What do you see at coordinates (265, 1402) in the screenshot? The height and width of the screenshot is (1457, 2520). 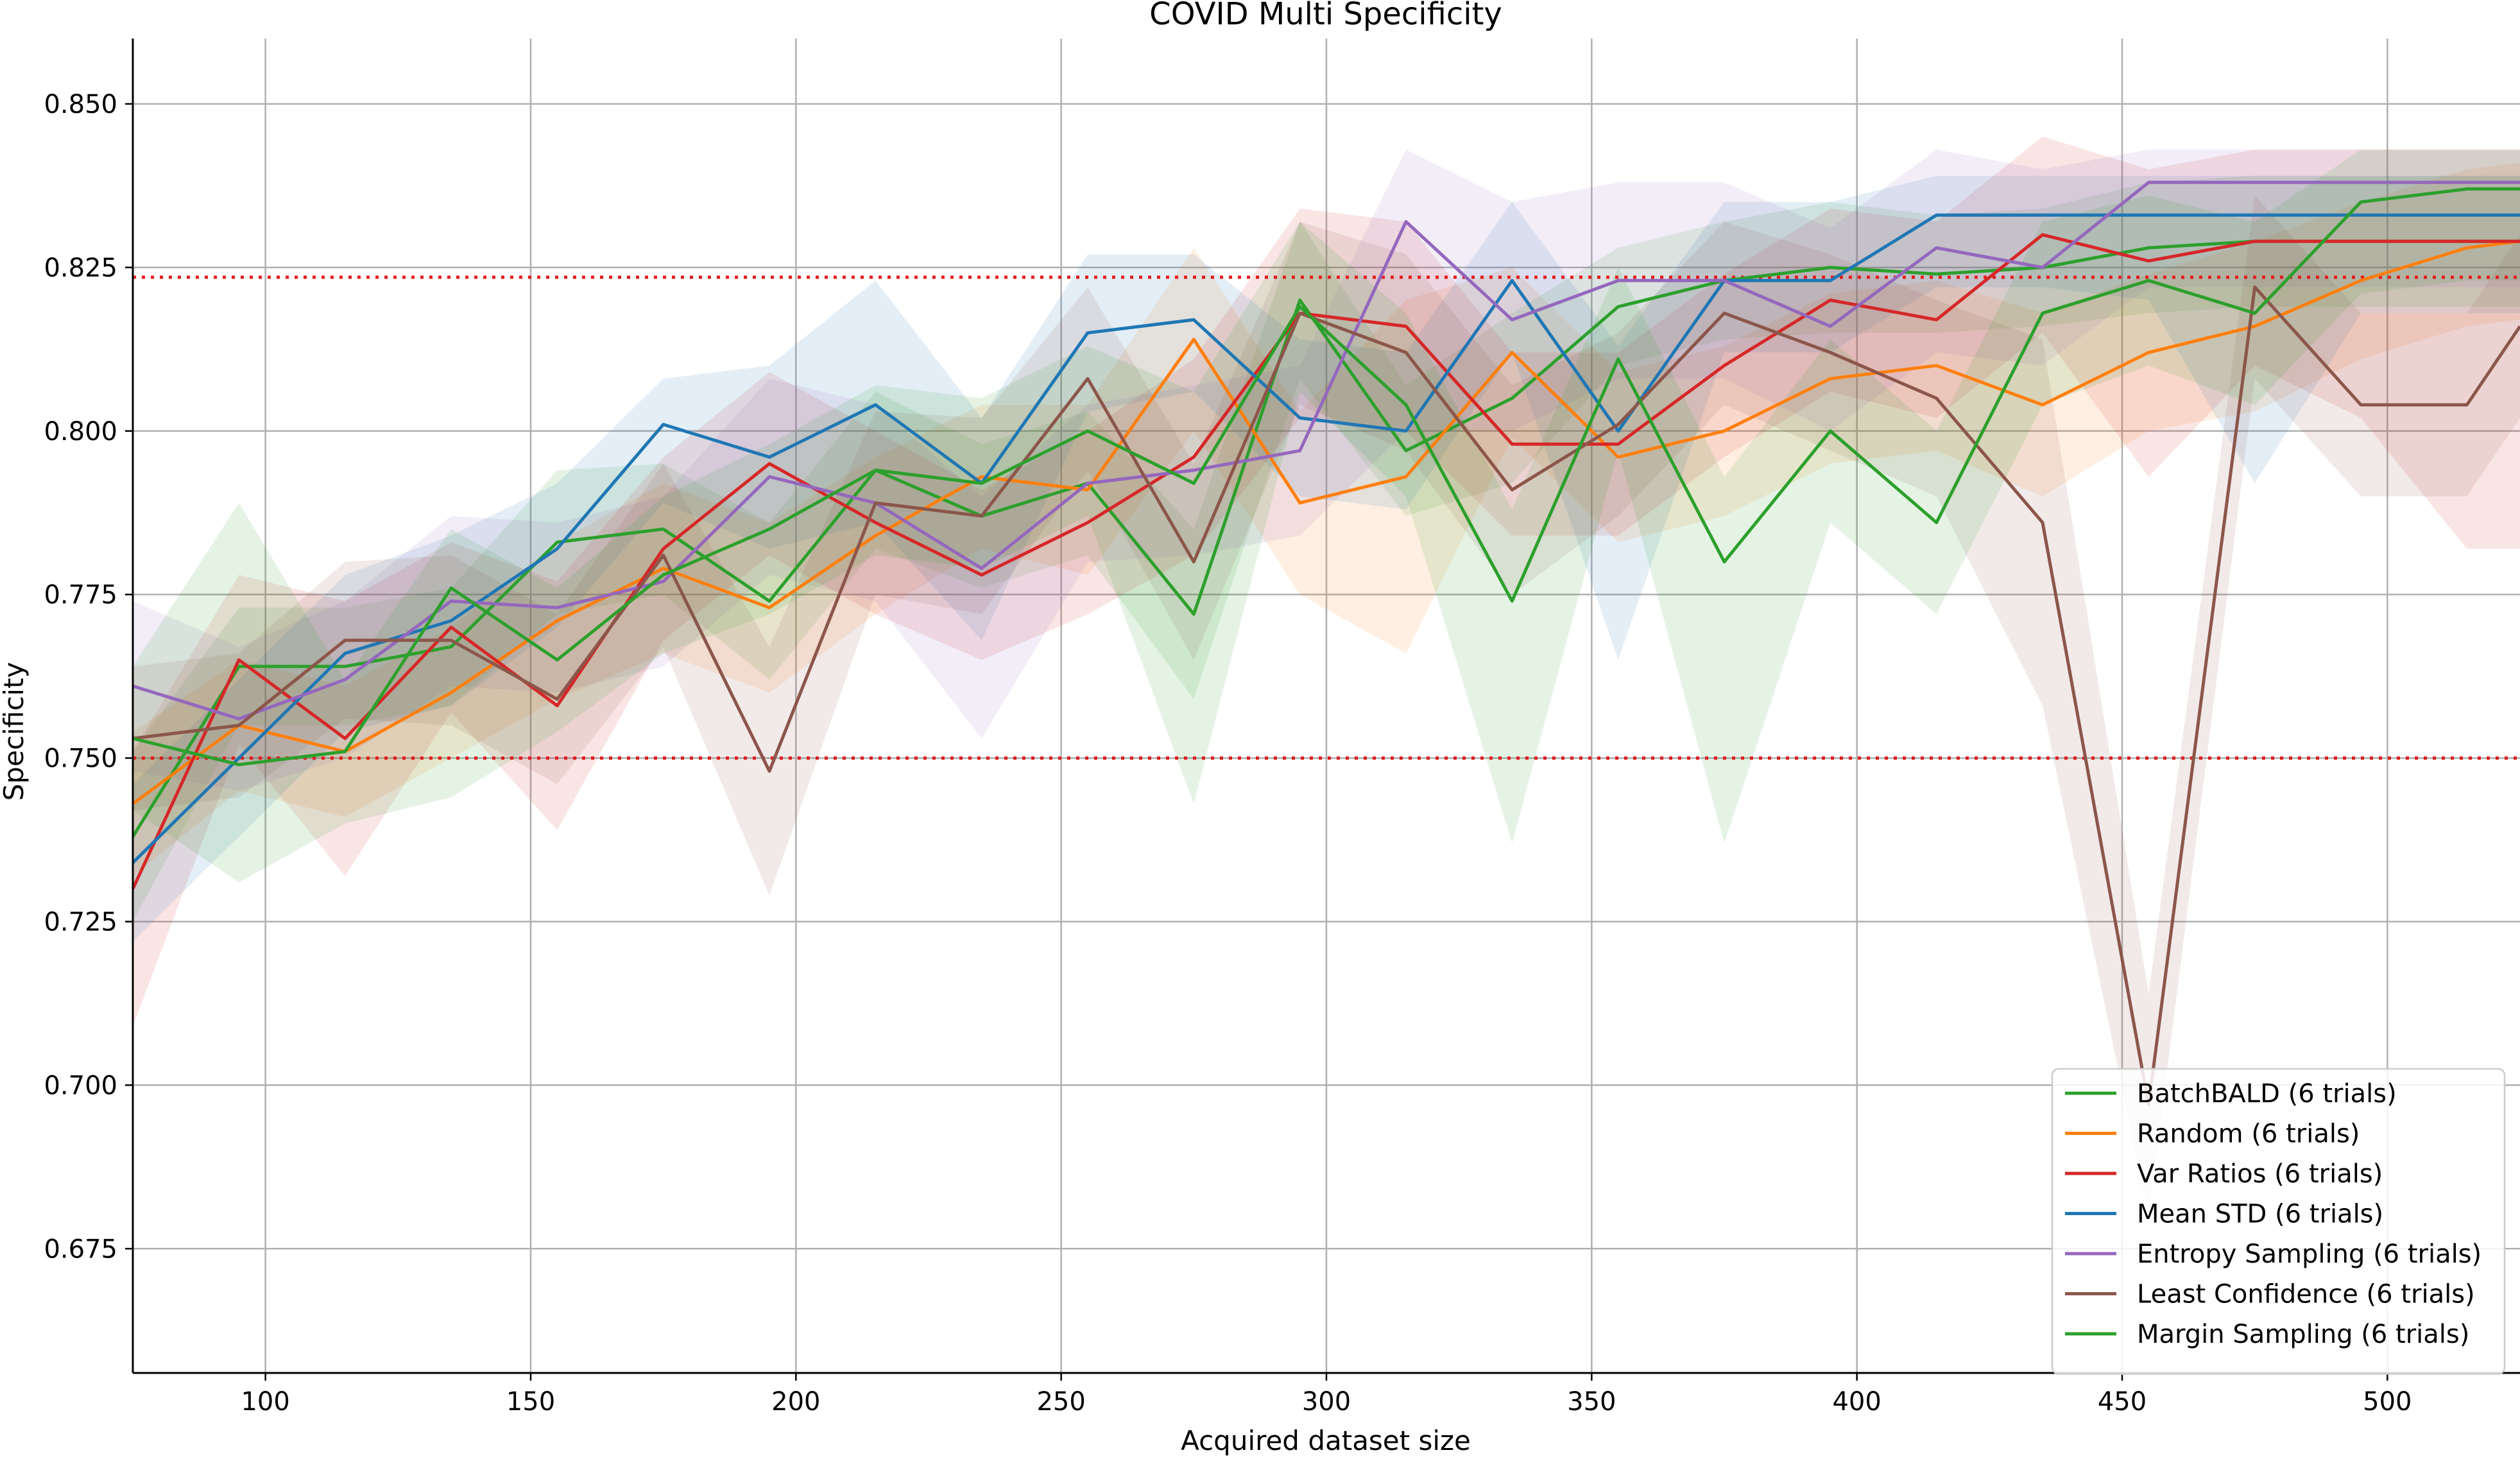 I see `x-tick-label: 100` at bounding box center [265, 1402].